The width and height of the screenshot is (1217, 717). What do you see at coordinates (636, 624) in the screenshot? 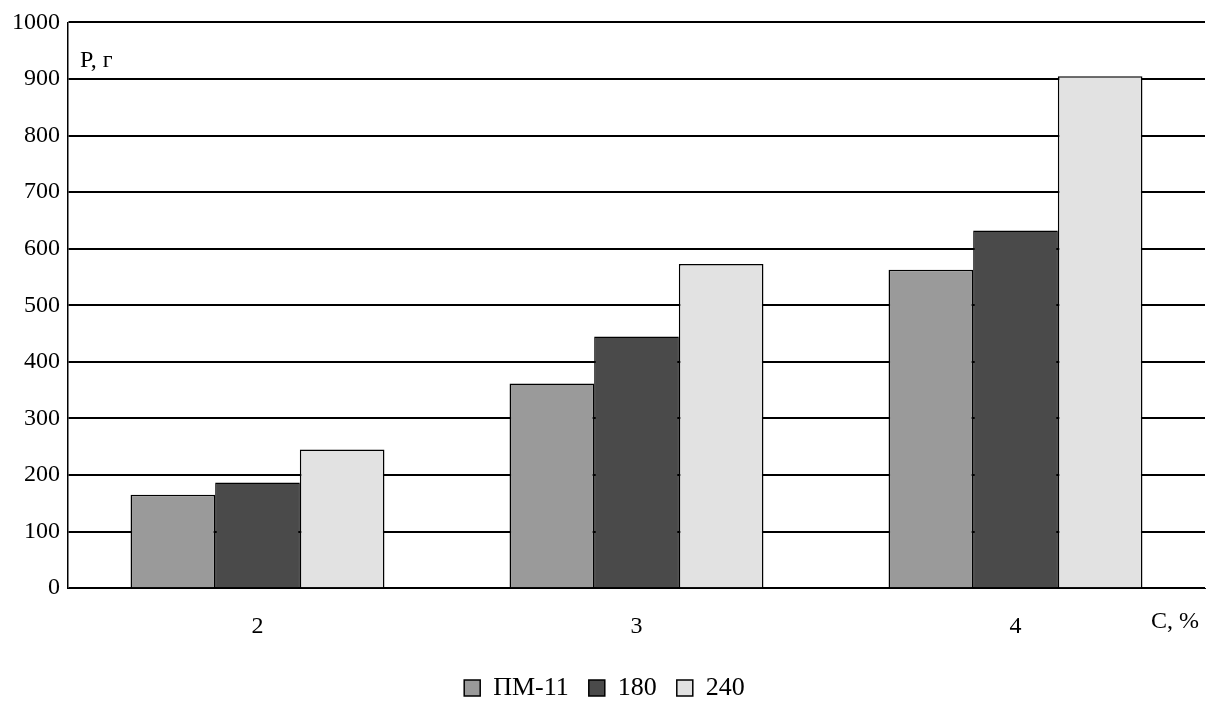
I see `x-tick-label: 3` at bounding box center [636, 624].